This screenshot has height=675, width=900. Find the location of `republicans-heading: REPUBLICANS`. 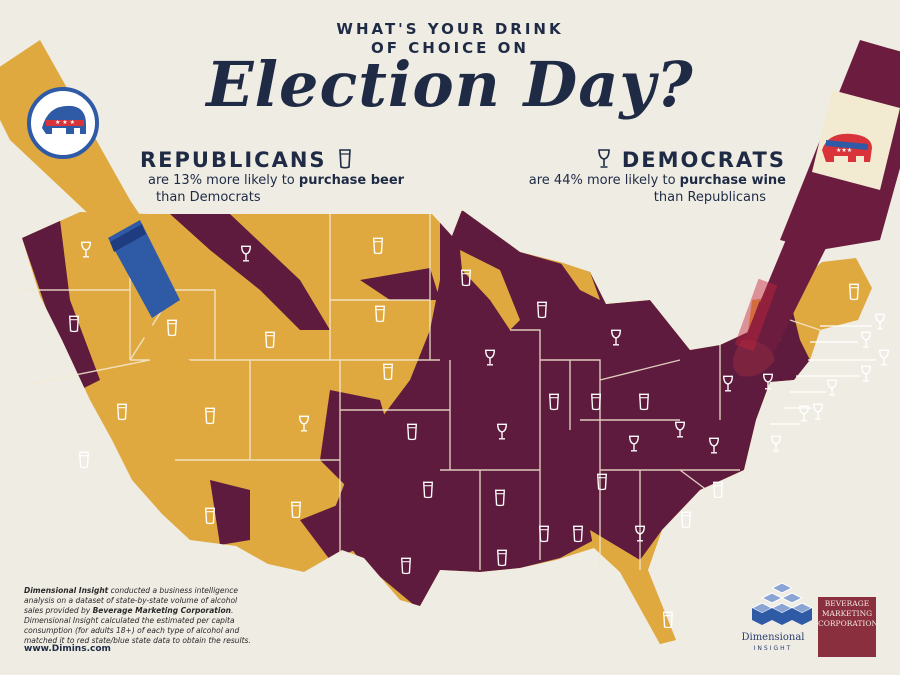

republicans-heading: REPUBLICANS is located at coordinates (233, 160).